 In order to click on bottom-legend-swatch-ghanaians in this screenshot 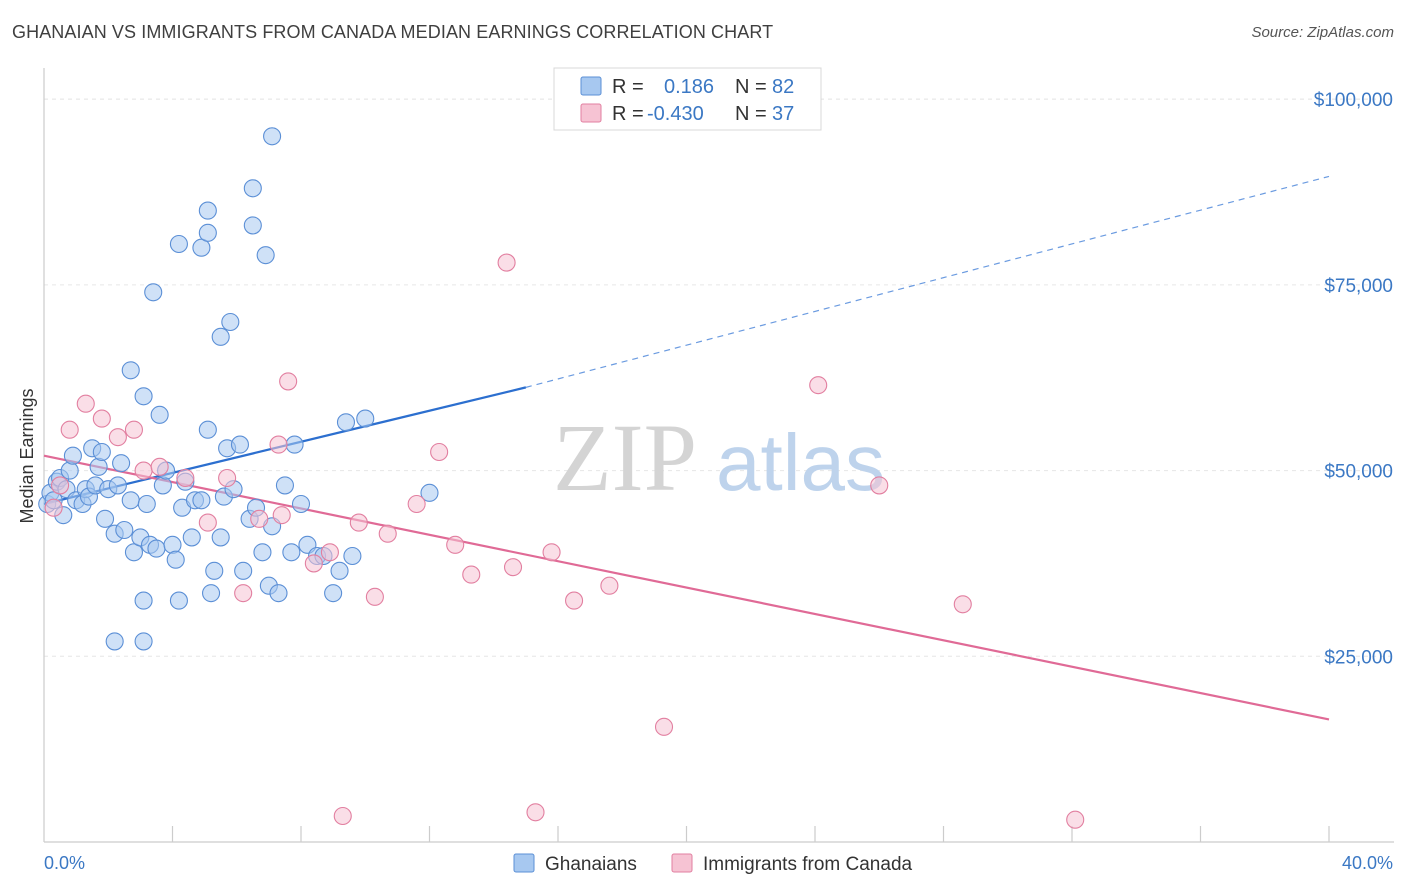, I will do `click(524, 863)`.